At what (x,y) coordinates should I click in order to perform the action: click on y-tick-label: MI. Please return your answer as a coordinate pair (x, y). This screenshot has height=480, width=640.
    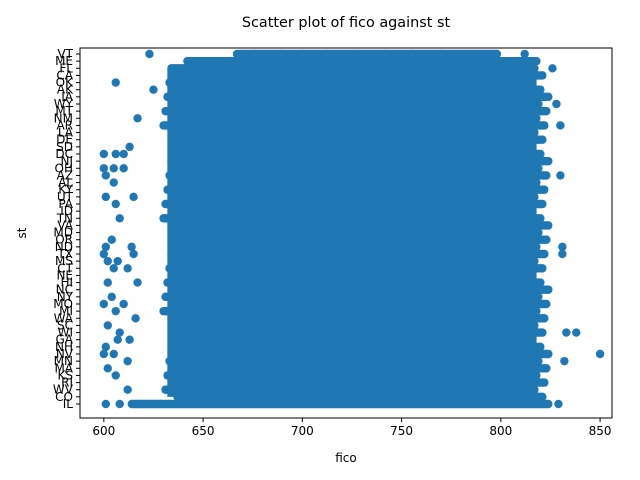
    Looking at the image, I should click on (66, 311).